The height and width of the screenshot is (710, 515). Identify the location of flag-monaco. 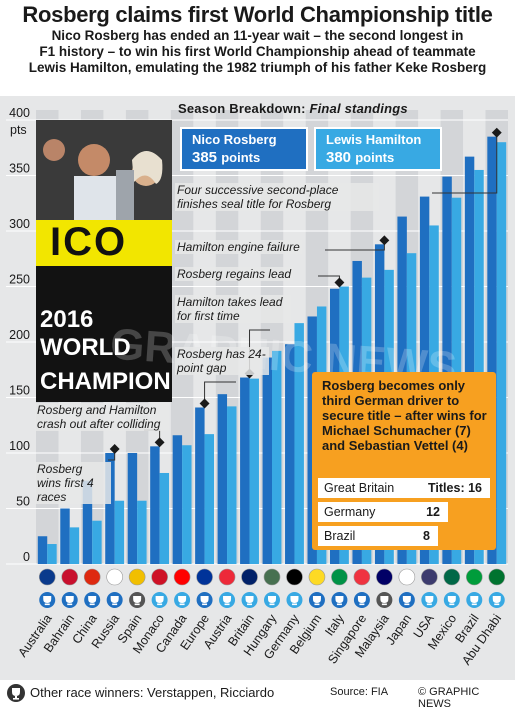
(159, 577).